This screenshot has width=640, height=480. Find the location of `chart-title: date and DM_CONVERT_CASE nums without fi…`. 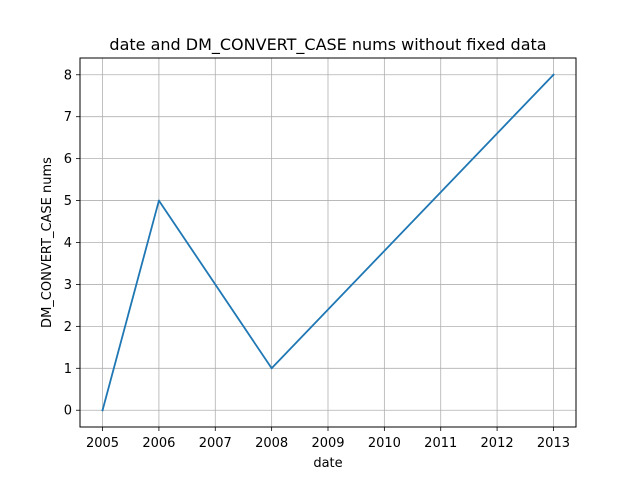

chart-title: date and DM_CONVERT_CASE nums without fi… is located at coordinates (327, 45).